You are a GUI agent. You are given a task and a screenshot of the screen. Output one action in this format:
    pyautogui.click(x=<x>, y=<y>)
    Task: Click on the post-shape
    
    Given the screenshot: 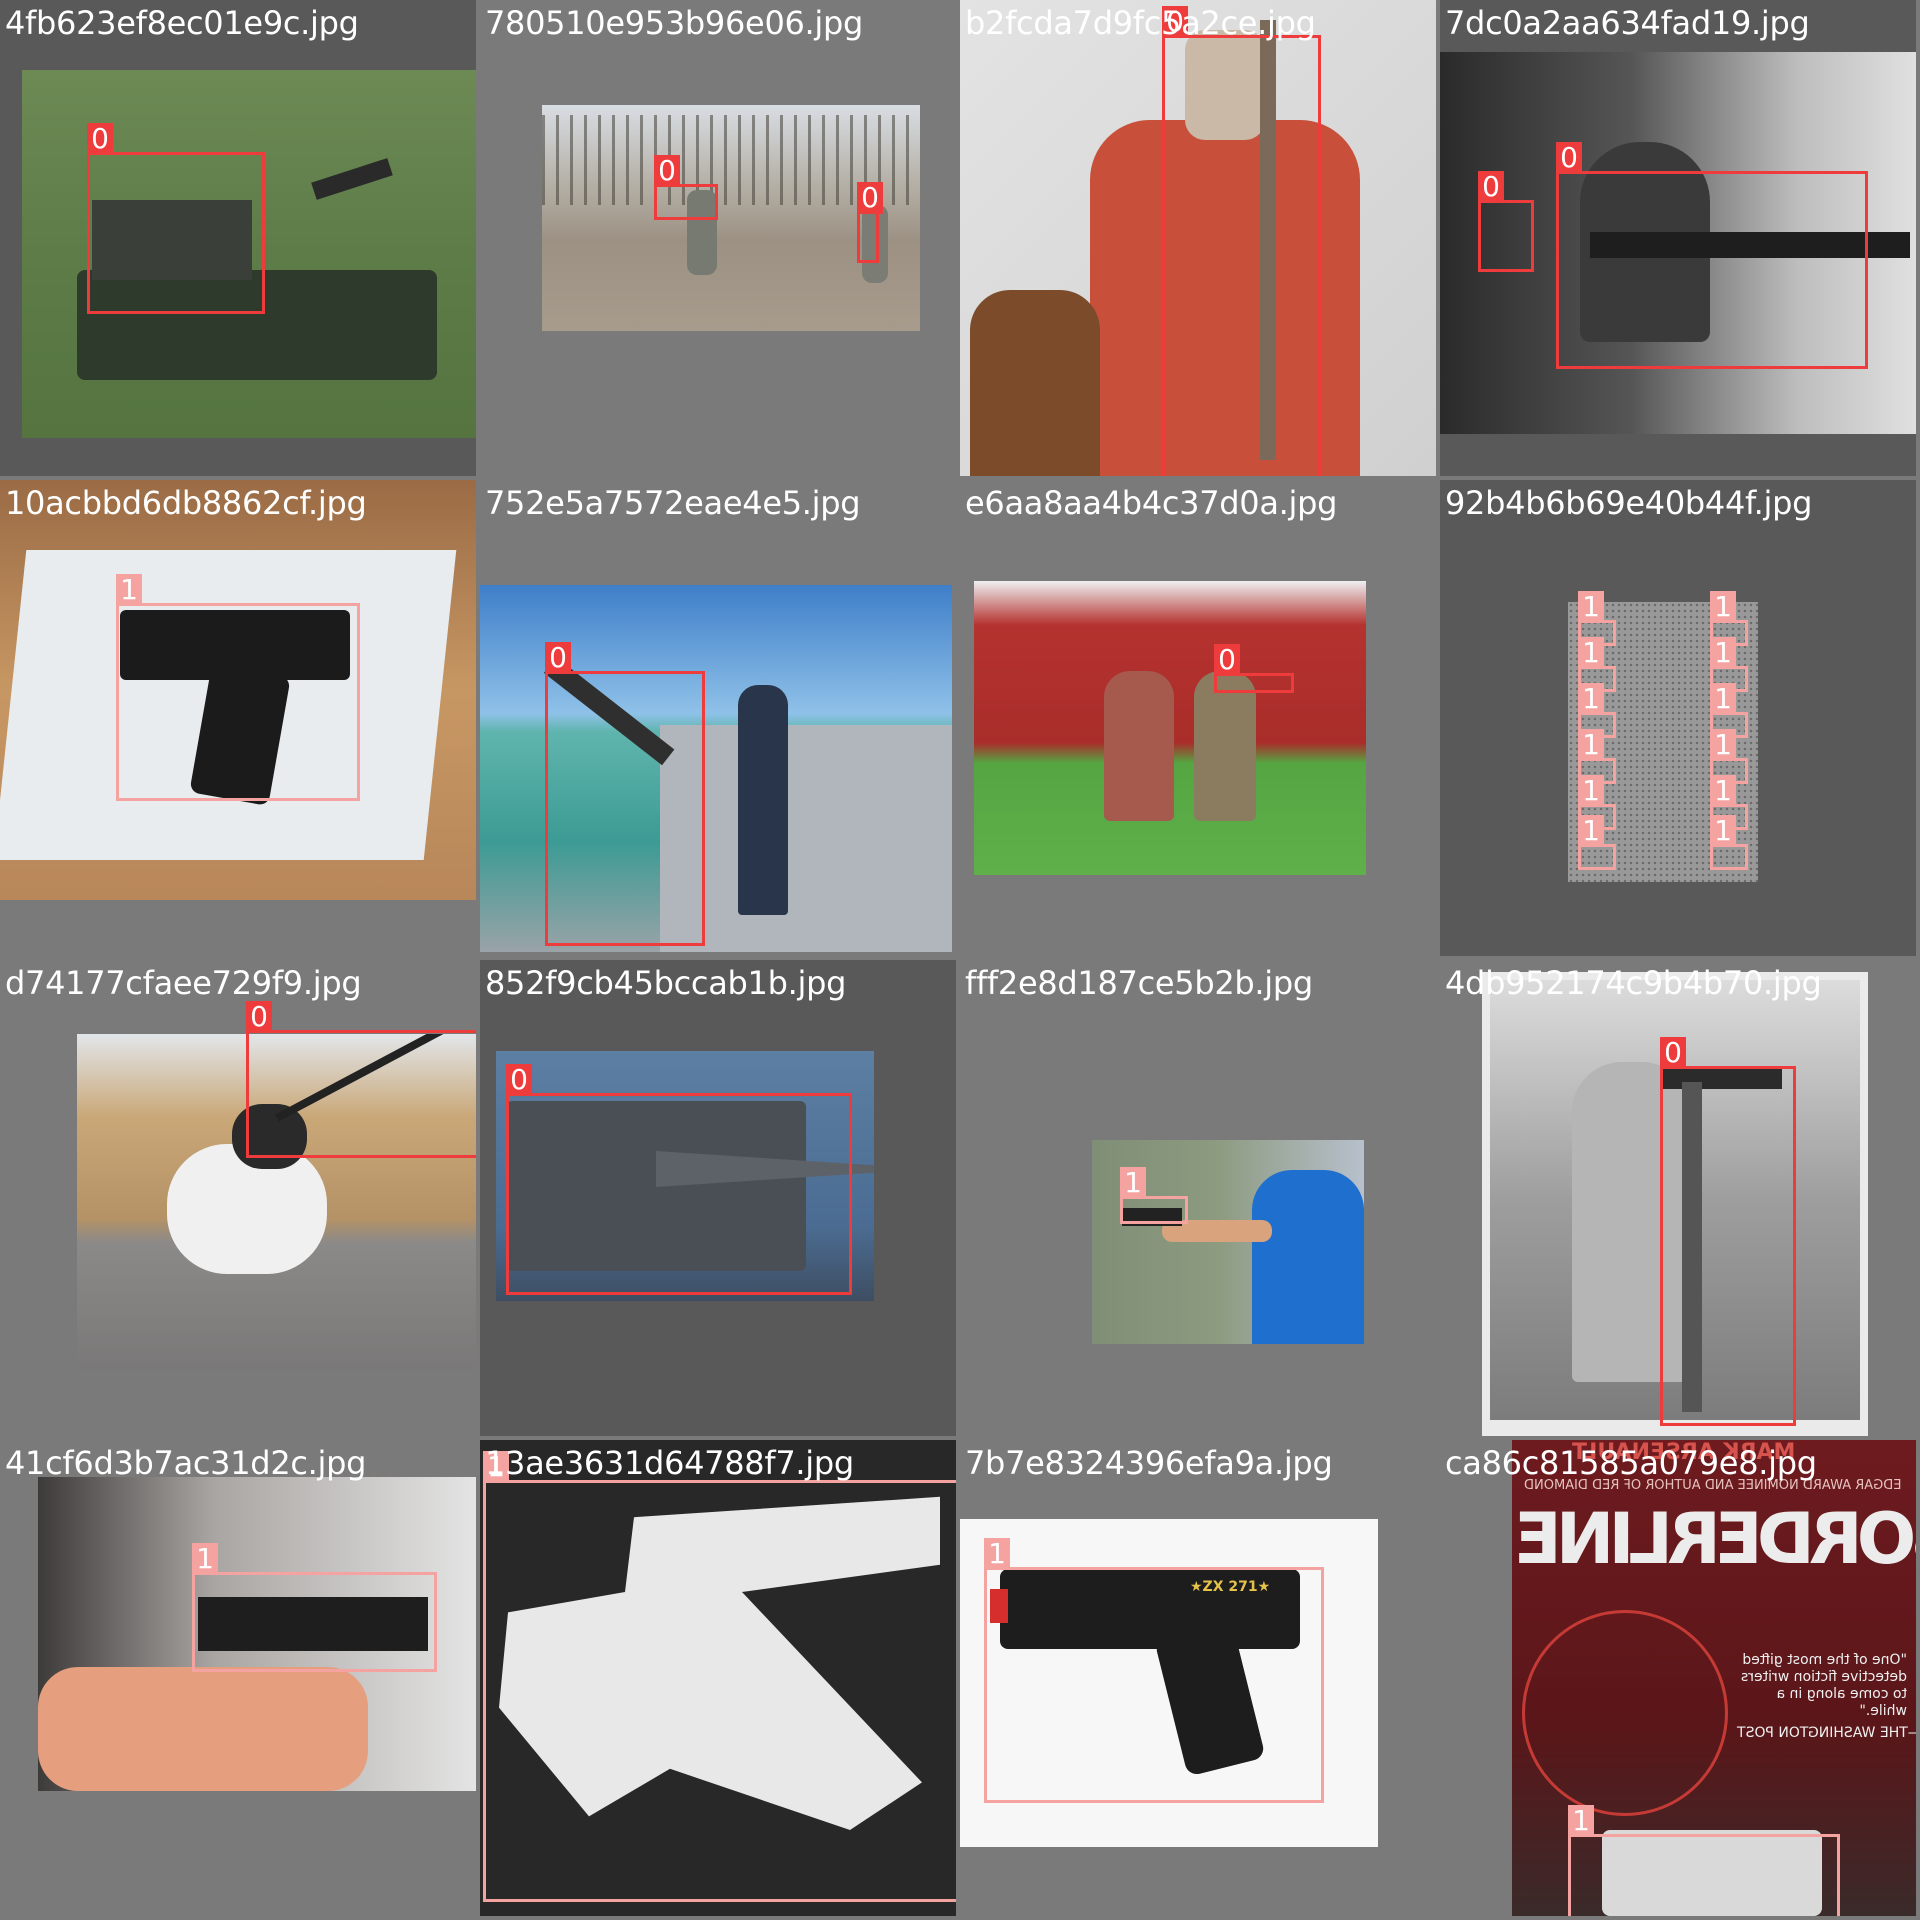 What is the action you would take?
    pyautogui.click(x=1692, y=1247)
    